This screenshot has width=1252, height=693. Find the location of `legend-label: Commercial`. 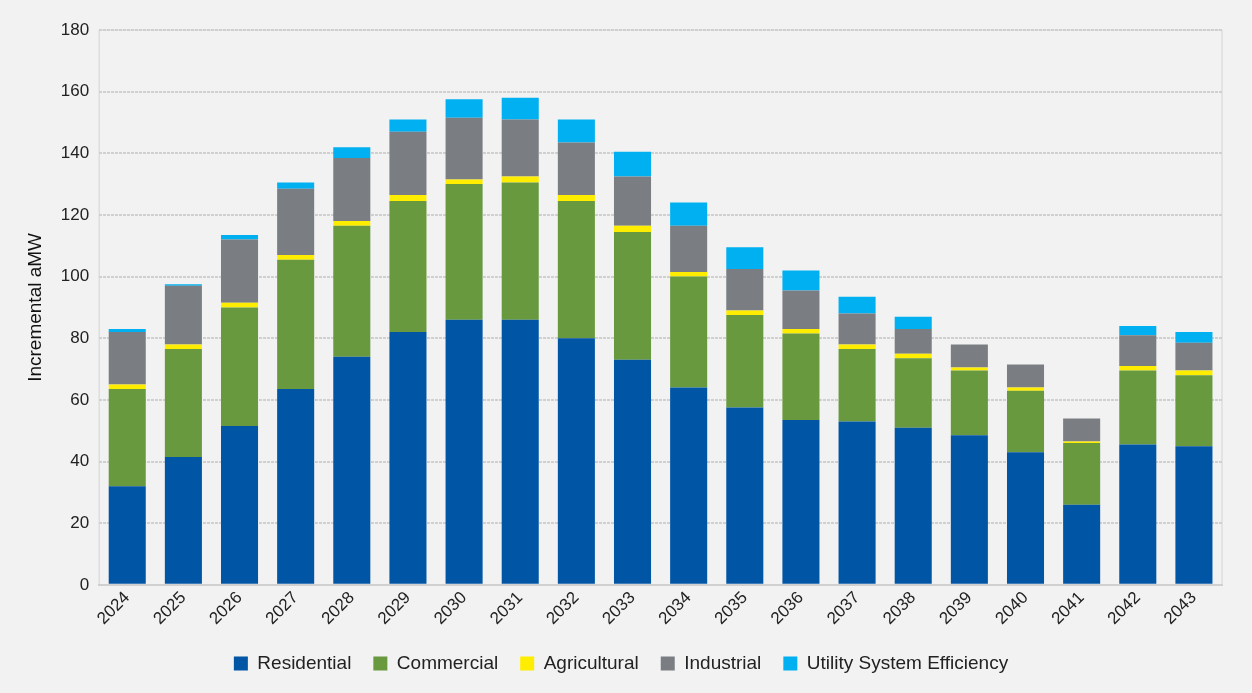

legend-label: Commercial is located at coordinates (447, 662).